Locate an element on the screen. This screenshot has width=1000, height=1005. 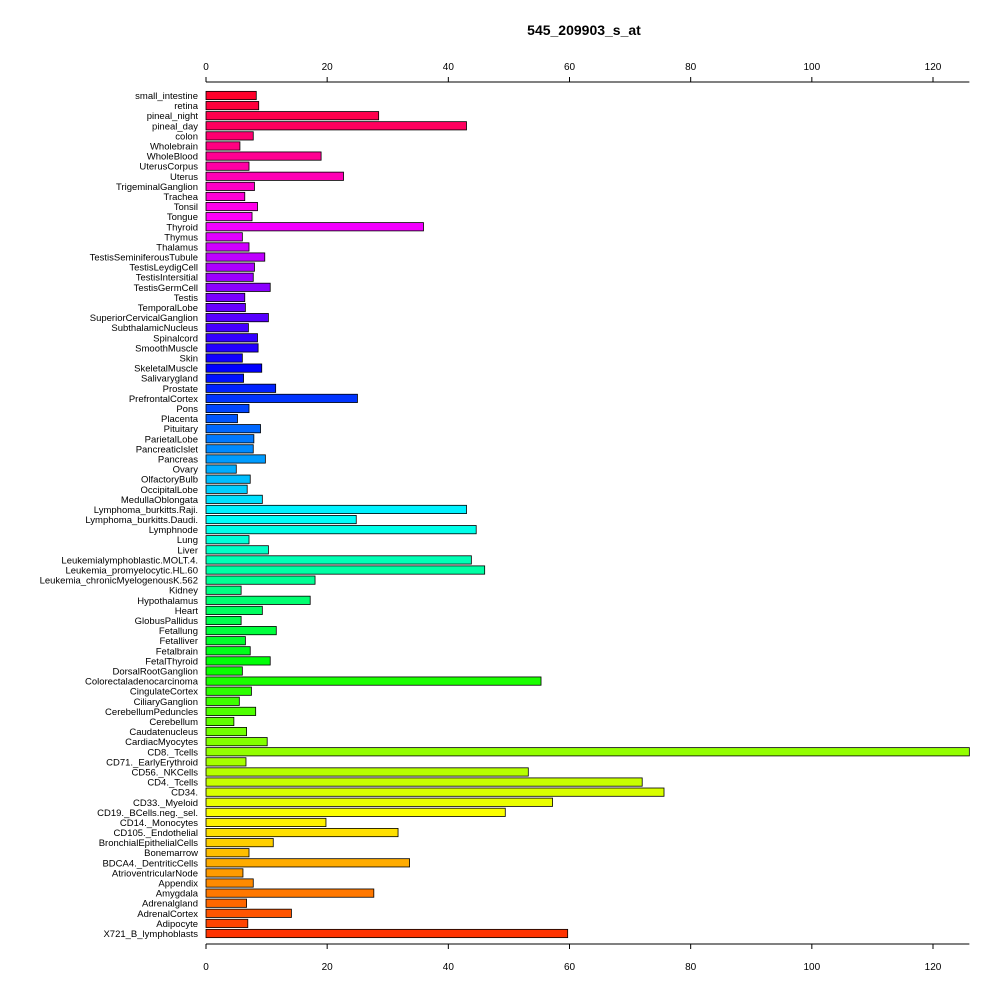
category-label-75: Bonemarrow is located at coordinates (171, 853).